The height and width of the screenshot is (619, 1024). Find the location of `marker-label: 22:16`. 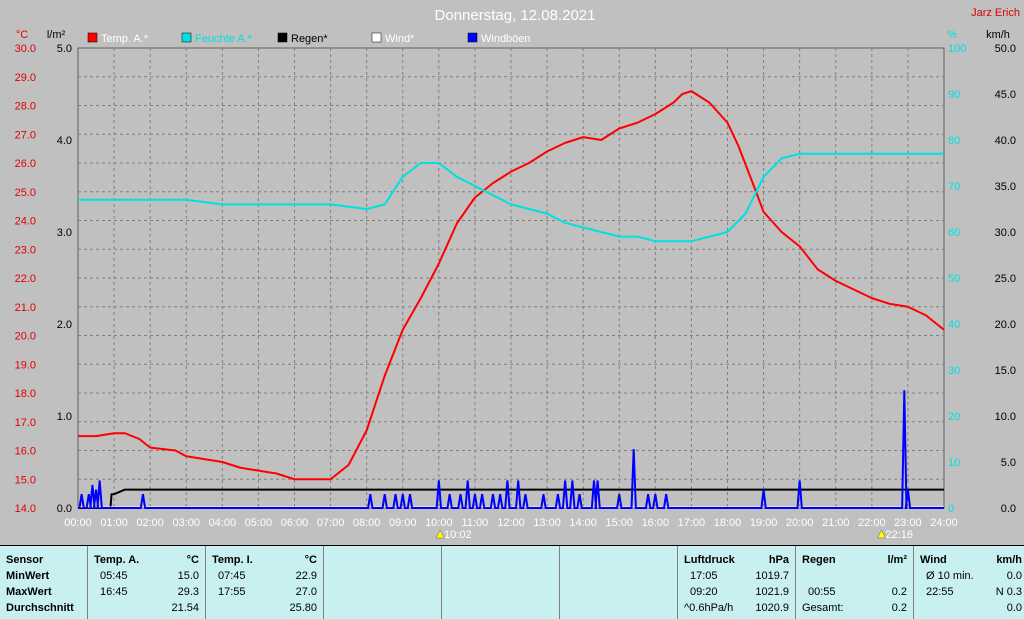

marker-label: 22:16 is located at coordinates (899, 535).